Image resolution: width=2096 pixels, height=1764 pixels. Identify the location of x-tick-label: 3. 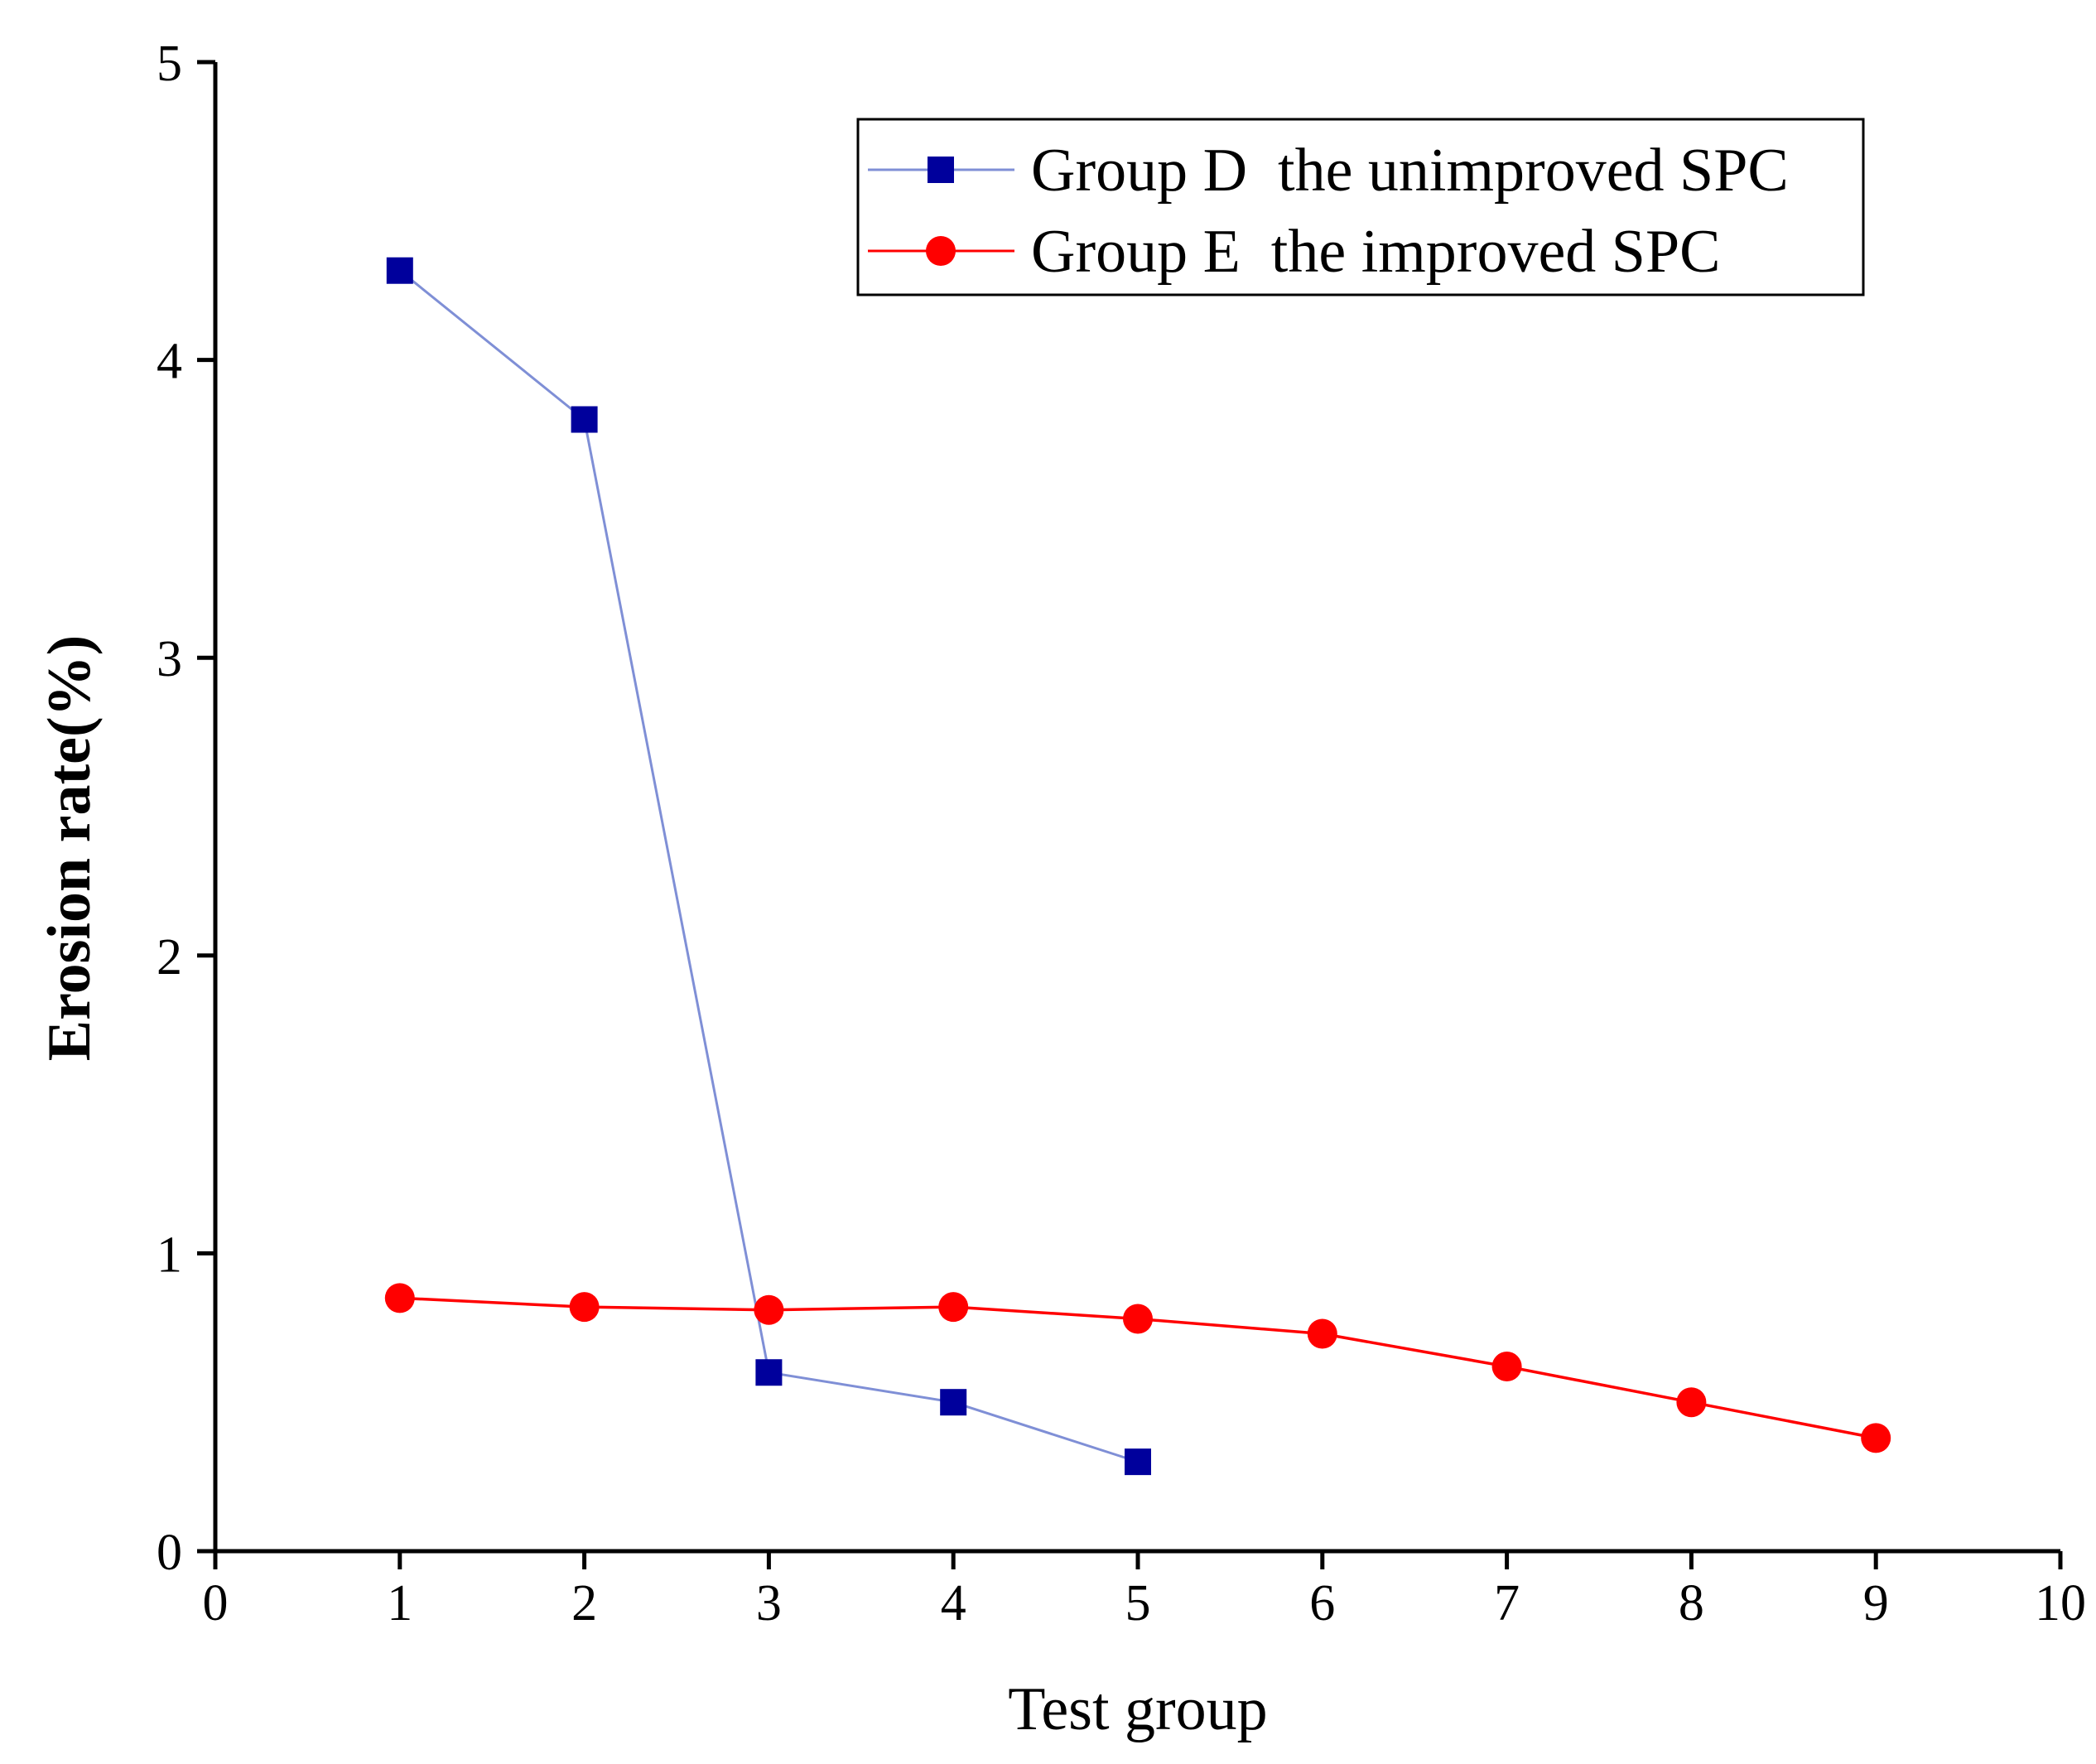
(769, 1603).